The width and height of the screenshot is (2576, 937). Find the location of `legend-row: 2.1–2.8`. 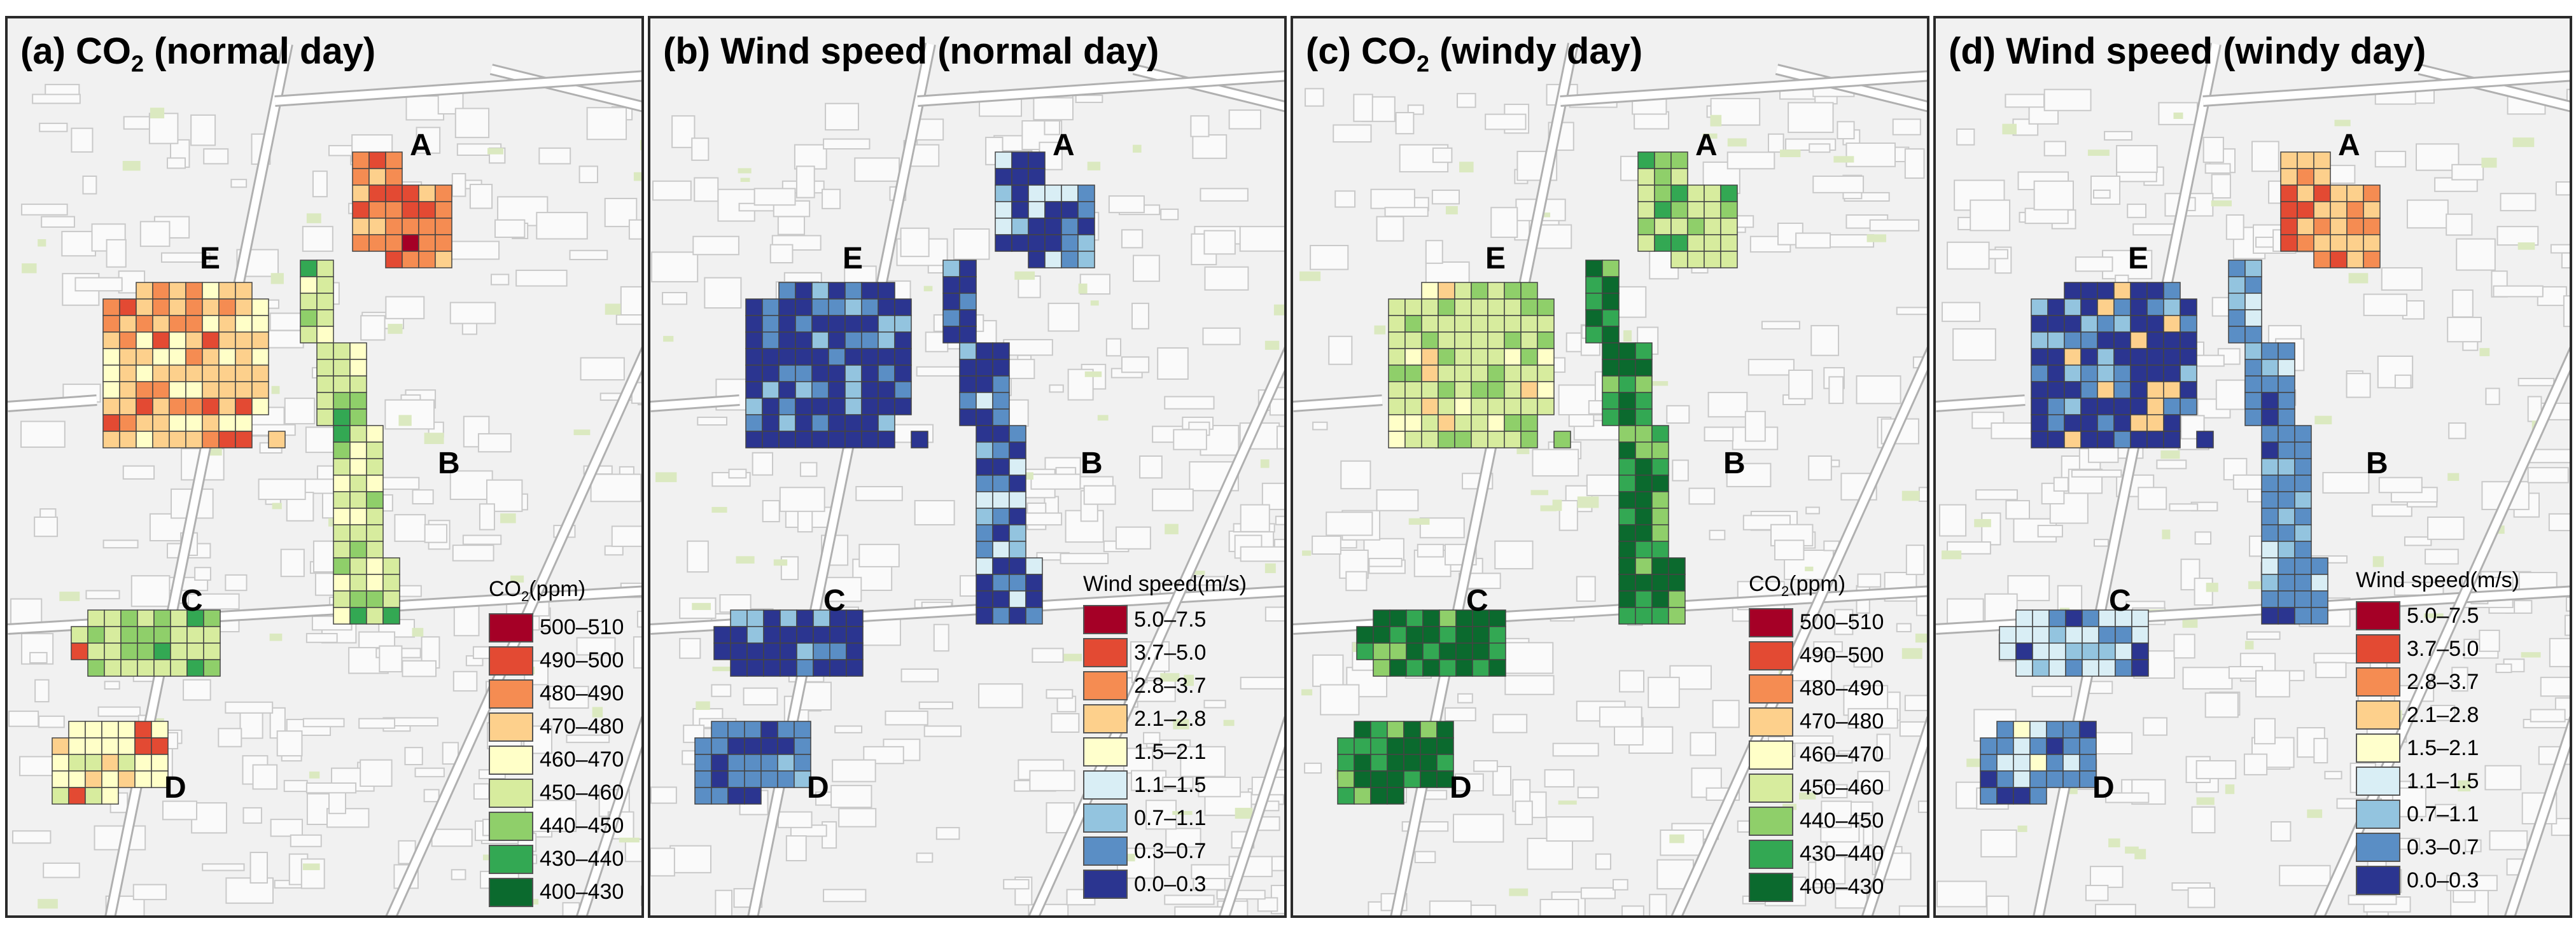

legend-row: 2.1–2.8 is located at coordinates (2437, 715).